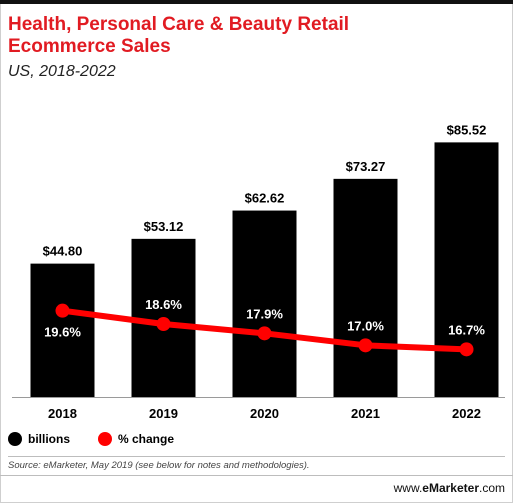 The height and width of the screenshot is (503, 513). Describe the element at coordinates (264, 303) in the screenshot. I see `bar-2020` at that location.